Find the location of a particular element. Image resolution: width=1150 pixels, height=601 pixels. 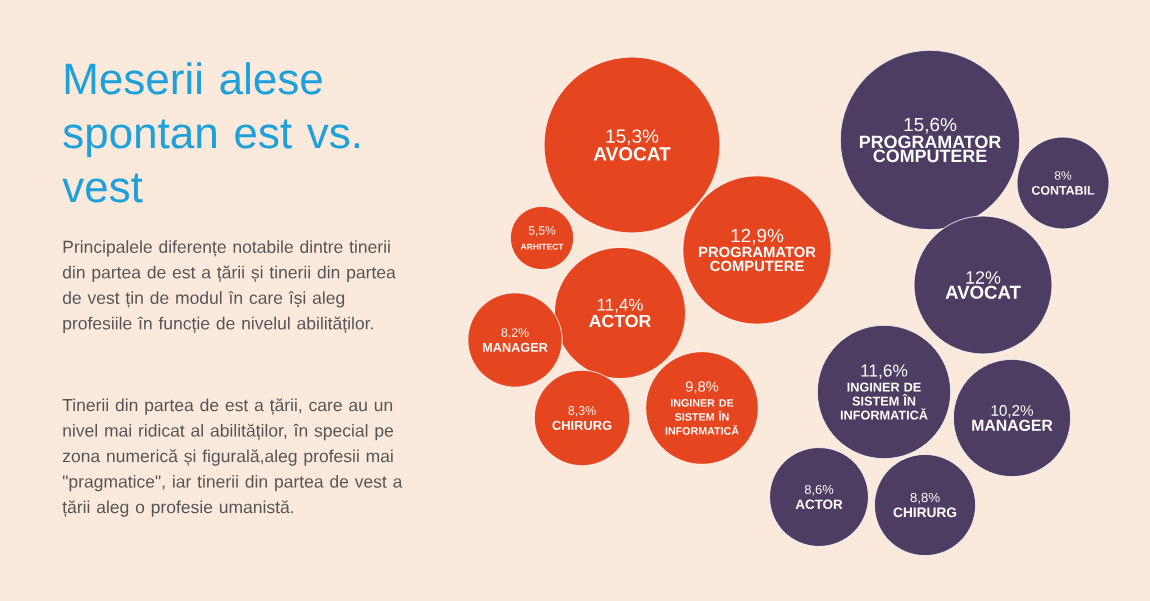

data-label: 10,2% is located at coordinates (1012, 411).